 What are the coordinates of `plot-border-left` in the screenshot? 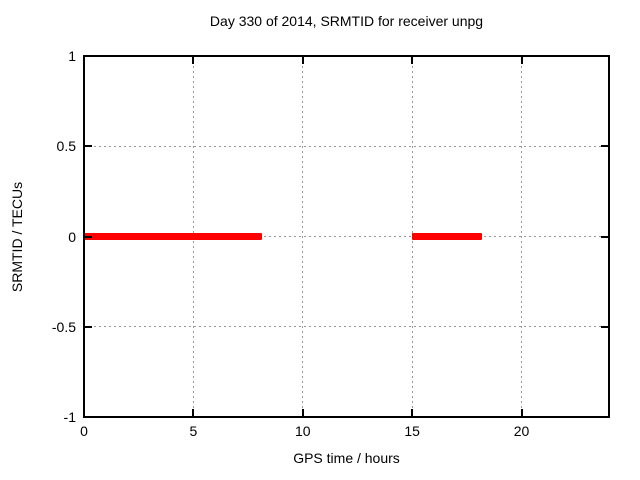 It's located at (84, 236).